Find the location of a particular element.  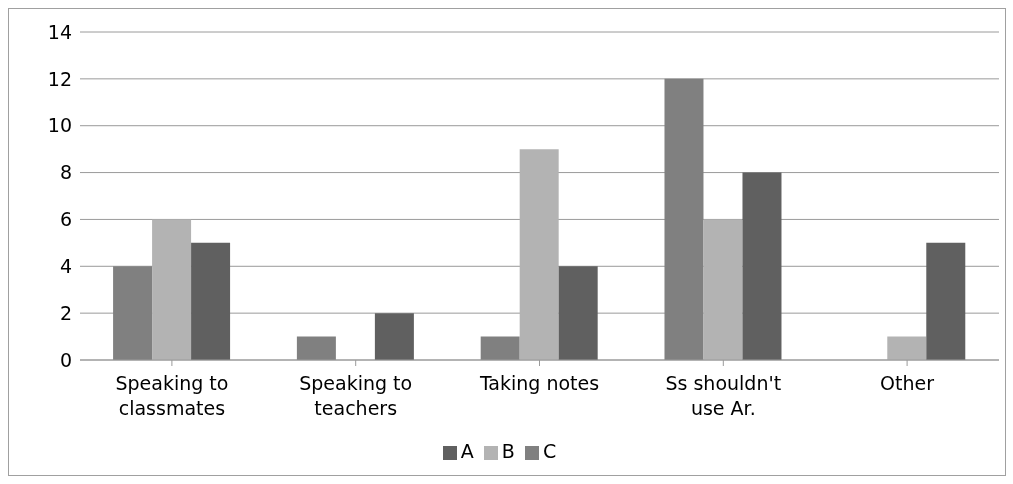

y-tick-label: 0 is located at coordinates (65, 359).